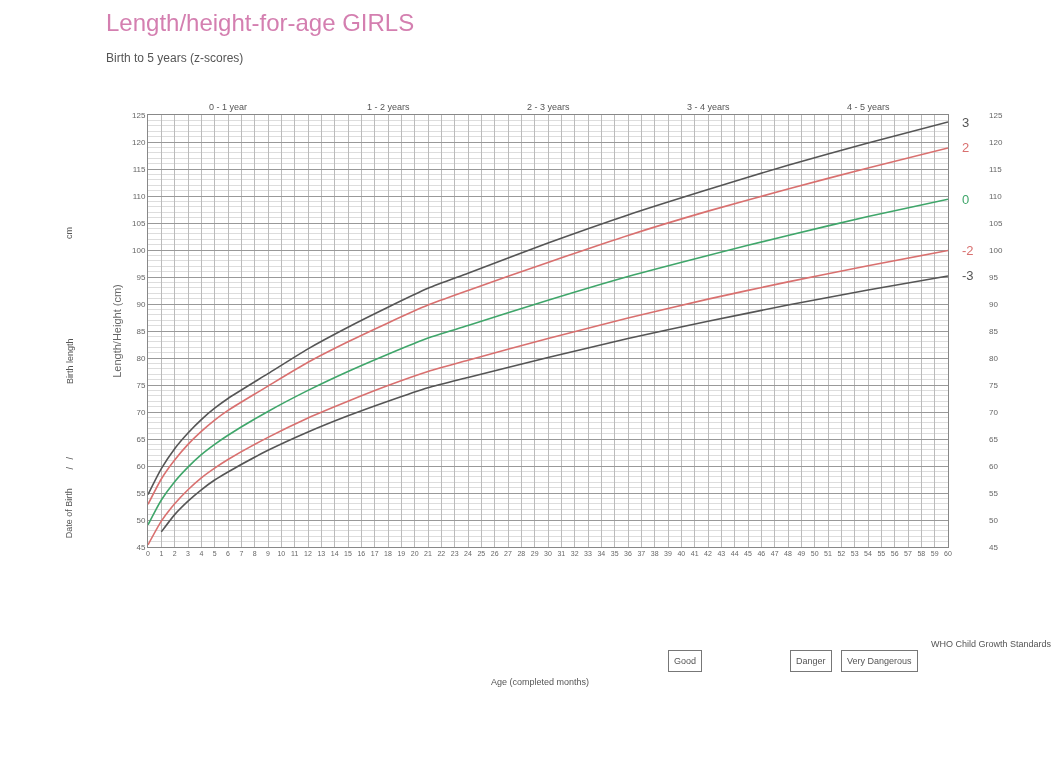 The image size is (1060, 764). Describe the element at coordinates (260, 22) in the screenshot. I see `chart-title: Length/height-for-age GIRLS` at that location.